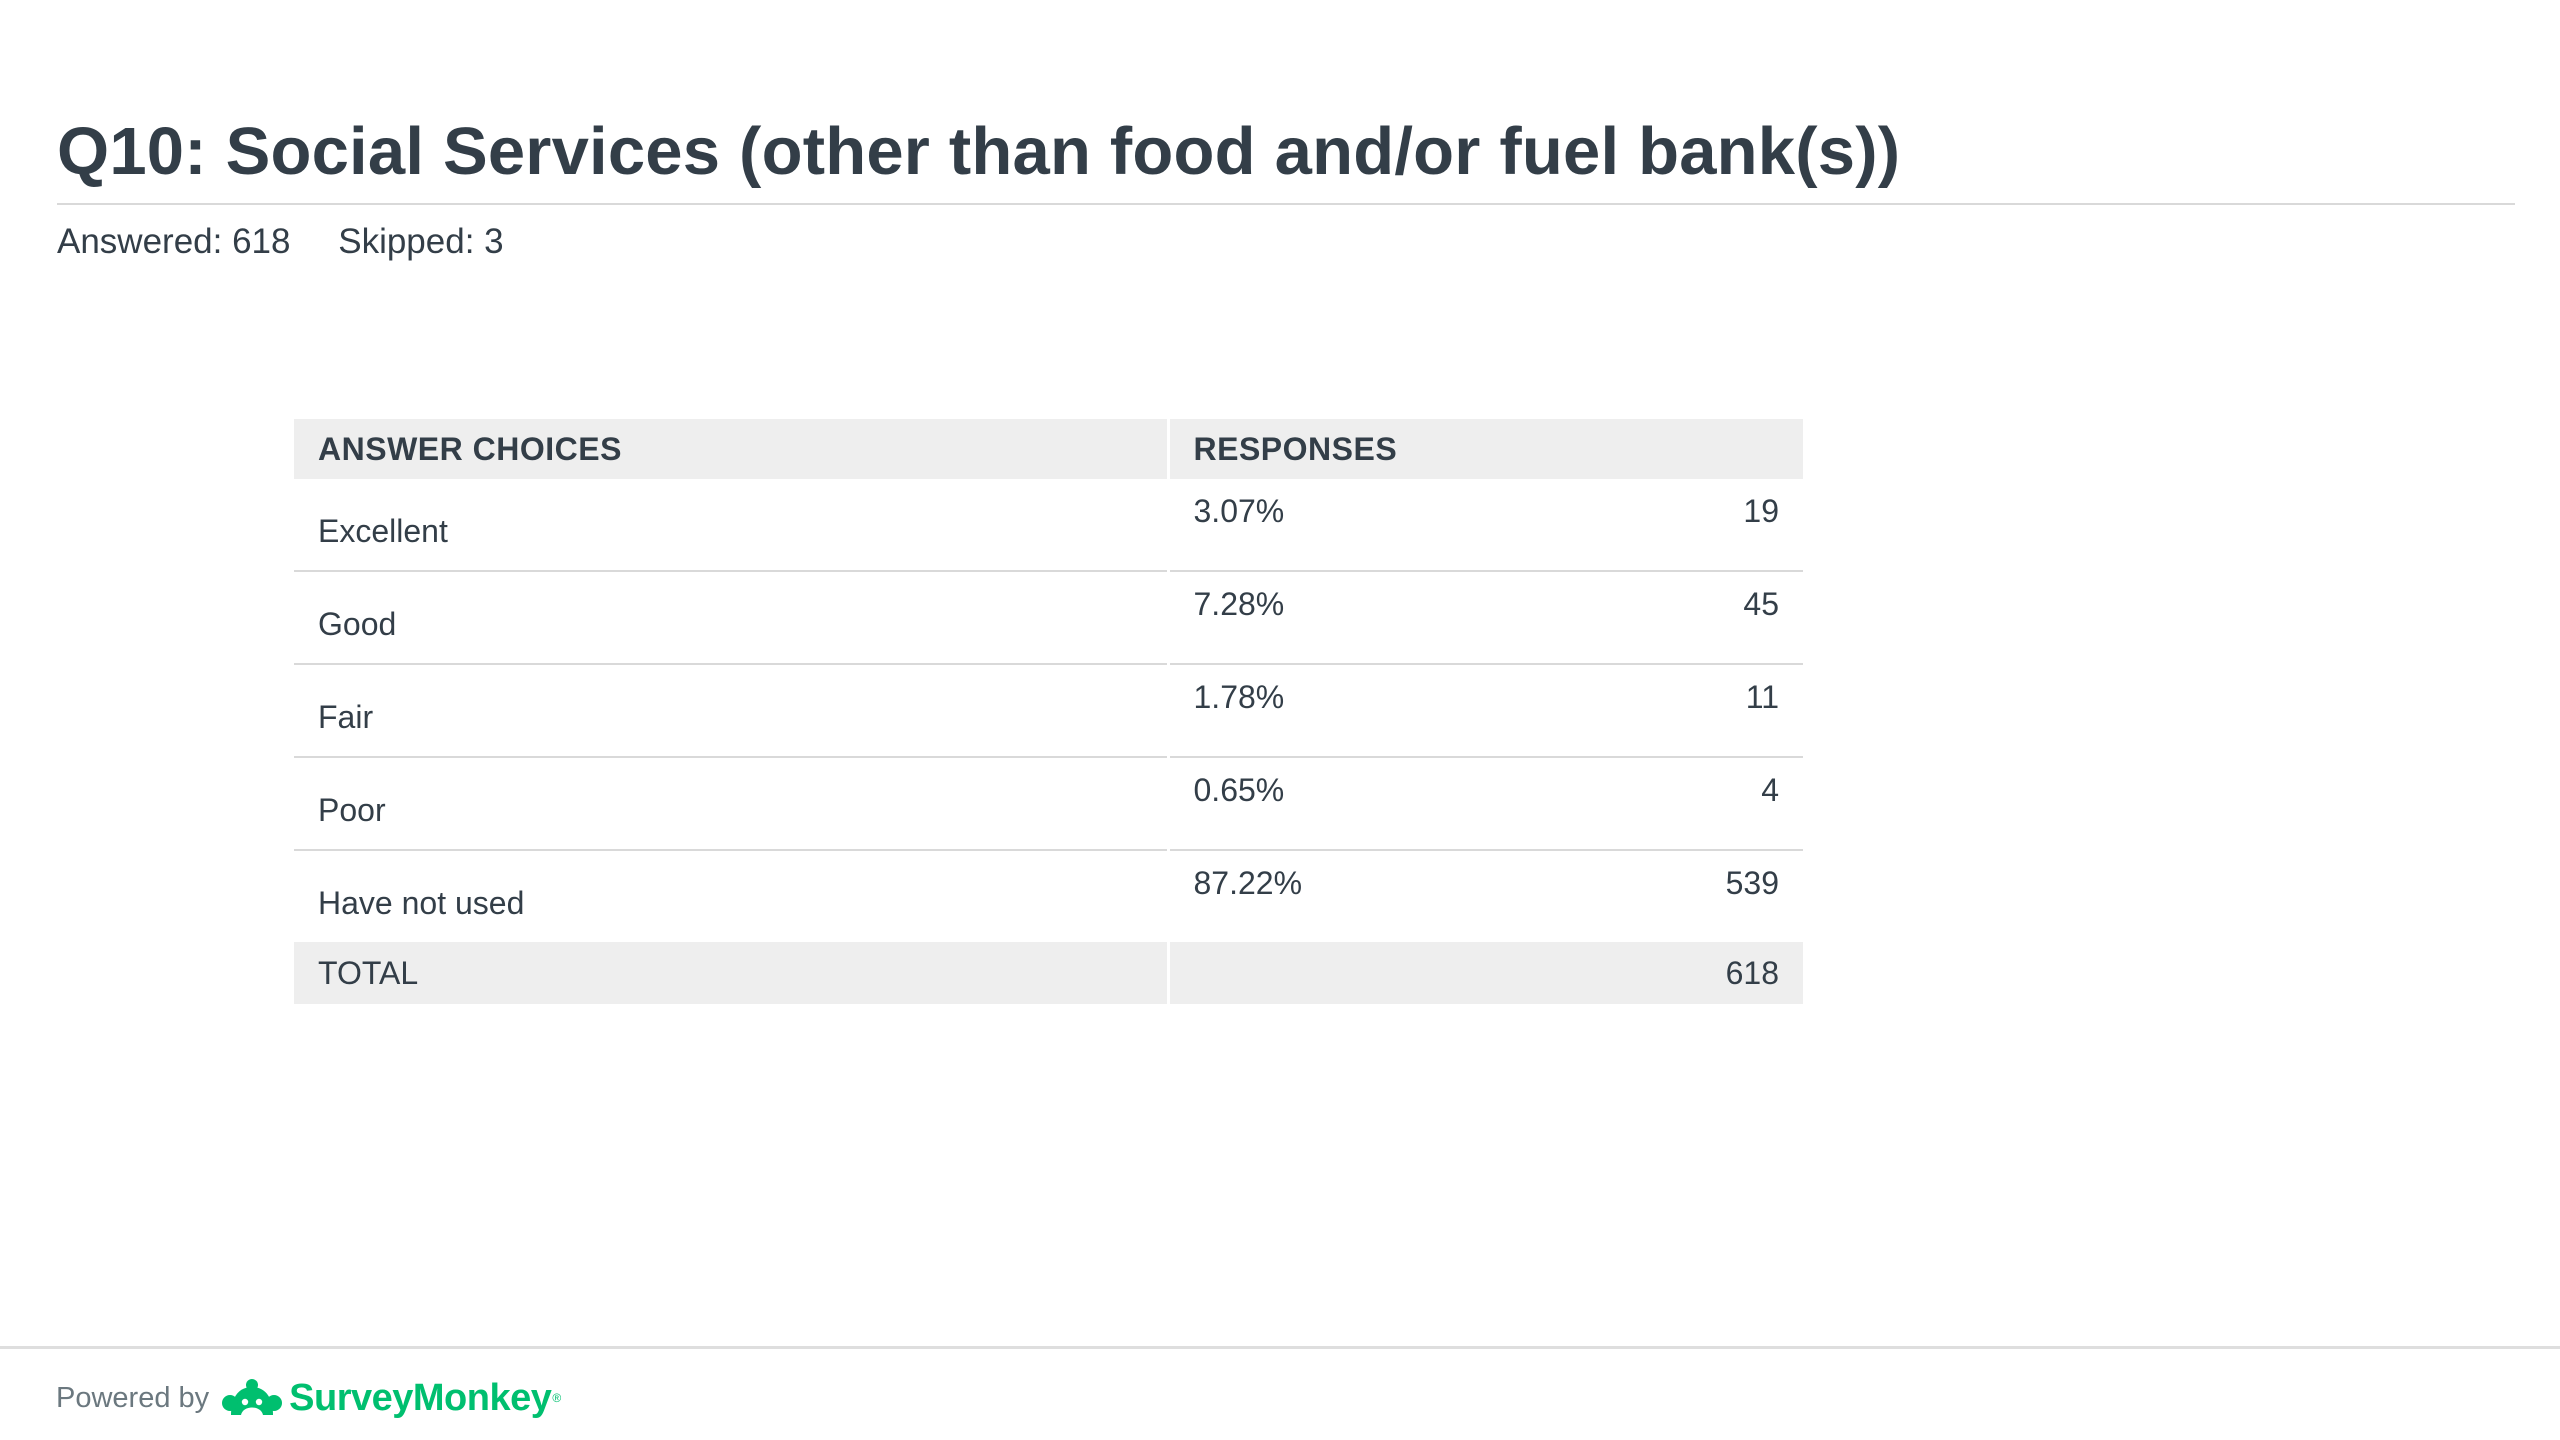 The height and width of the screenshot is (1440, 2560). Describe the element at coordinates (252, 1398) in the screenshot. I see `surveymonkey-logo-icon` at that location.